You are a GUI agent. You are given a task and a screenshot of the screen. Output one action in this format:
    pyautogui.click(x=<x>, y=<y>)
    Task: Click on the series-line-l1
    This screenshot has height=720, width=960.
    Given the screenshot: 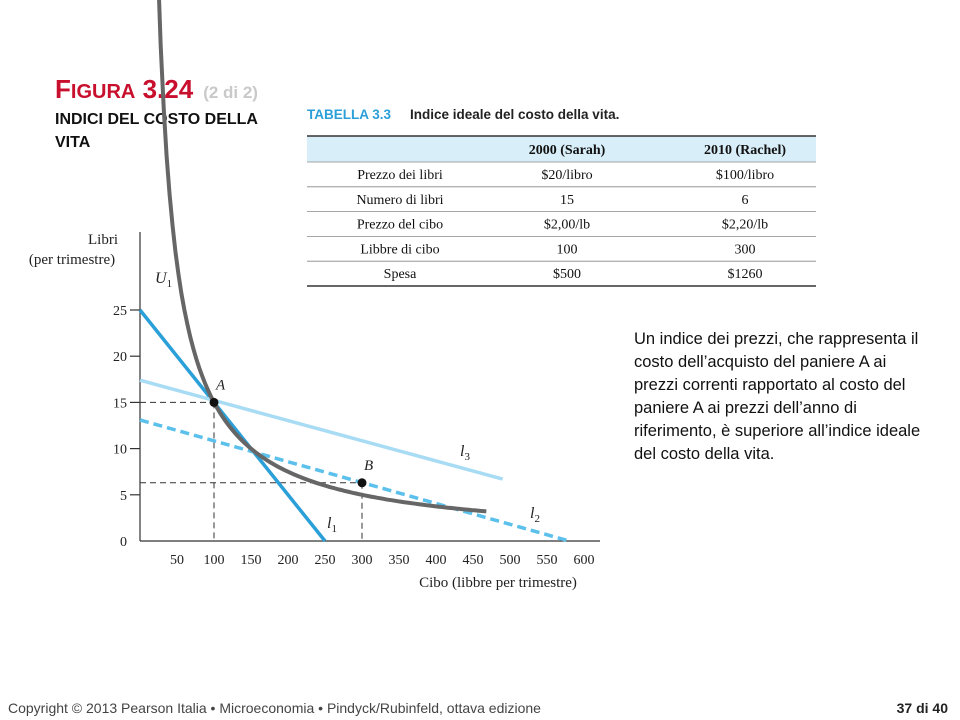 What is the action you would take?
    pyautogui.click(x=232, y=425)
    